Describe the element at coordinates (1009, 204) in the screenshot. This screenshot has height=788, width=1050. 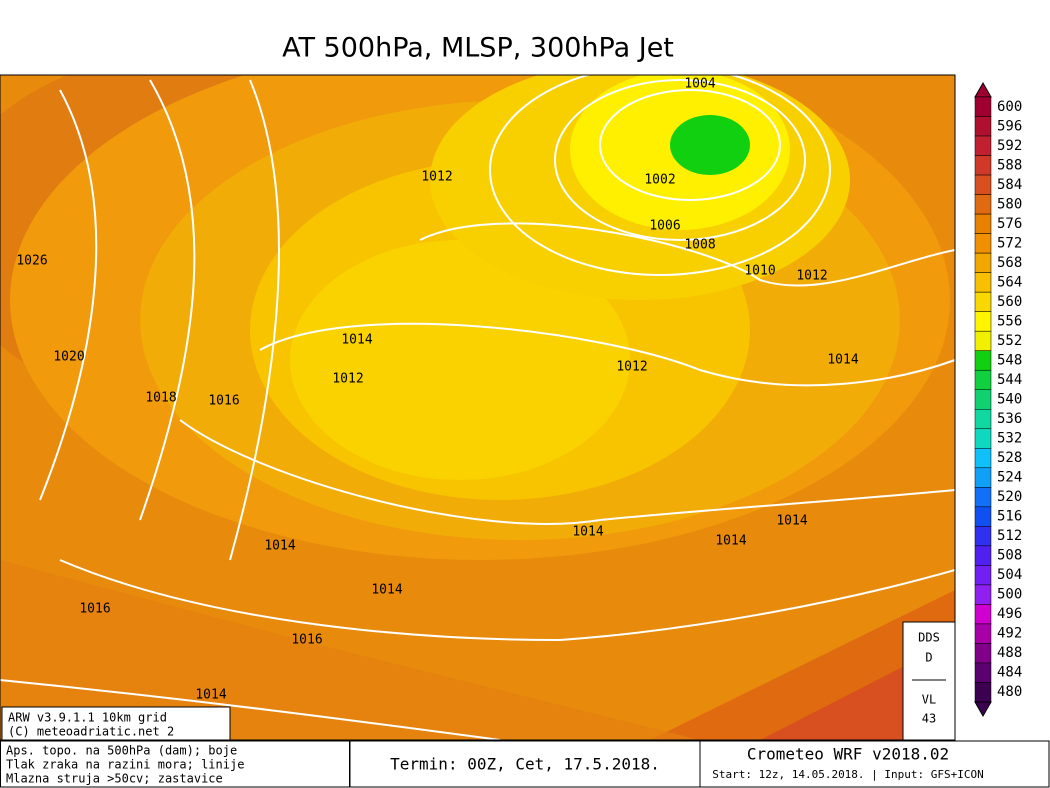
I see `colorbar-label: 580` at that location.